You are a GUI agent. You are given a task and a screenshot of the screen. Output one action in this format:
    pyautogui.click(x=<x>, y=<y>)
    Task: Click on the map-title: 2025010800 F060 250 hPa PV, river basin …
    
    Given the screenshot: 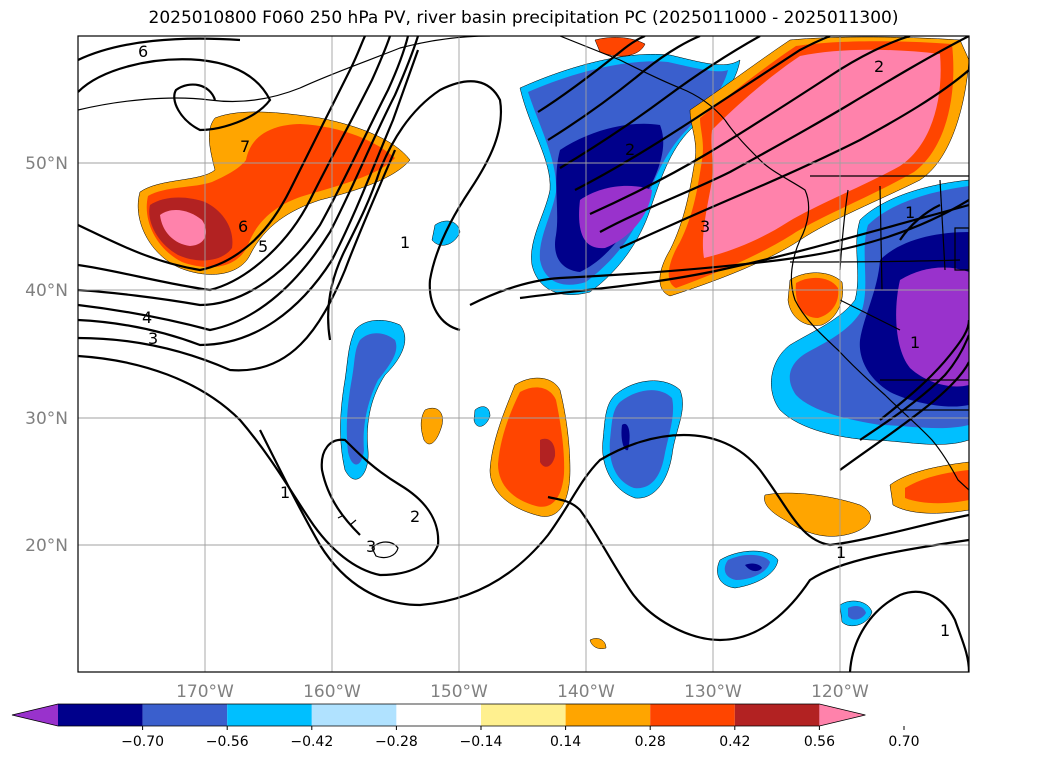 What is the action you would take?
    pyautogui.click(x=523, y=18)
    